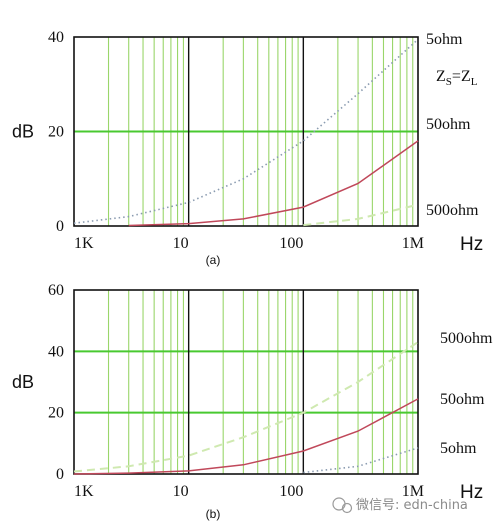 This screenshot has height=529, width=500. I want to click on series-line-5ohm, so click(361, 460).